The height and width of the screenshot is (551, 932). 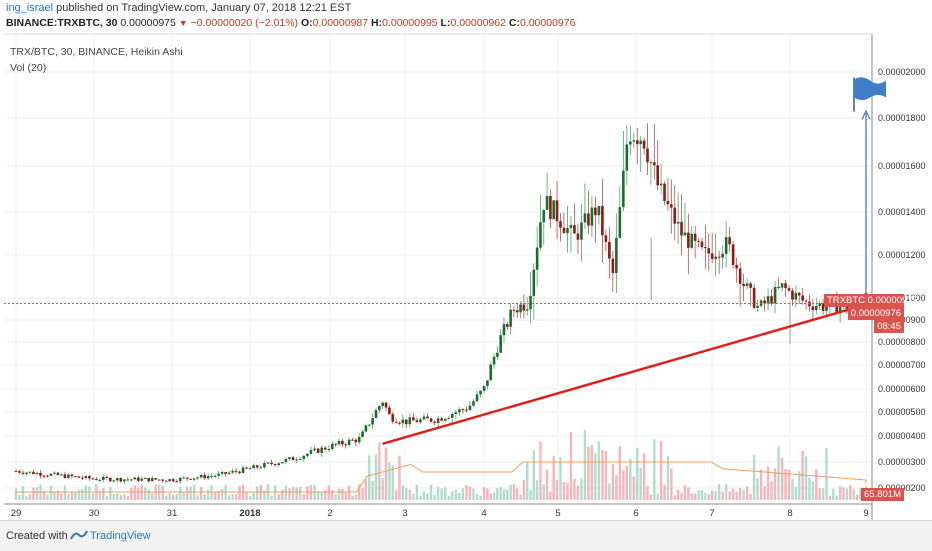 I want to click on tradingview-logo-icon, so click(x=79, y=535).